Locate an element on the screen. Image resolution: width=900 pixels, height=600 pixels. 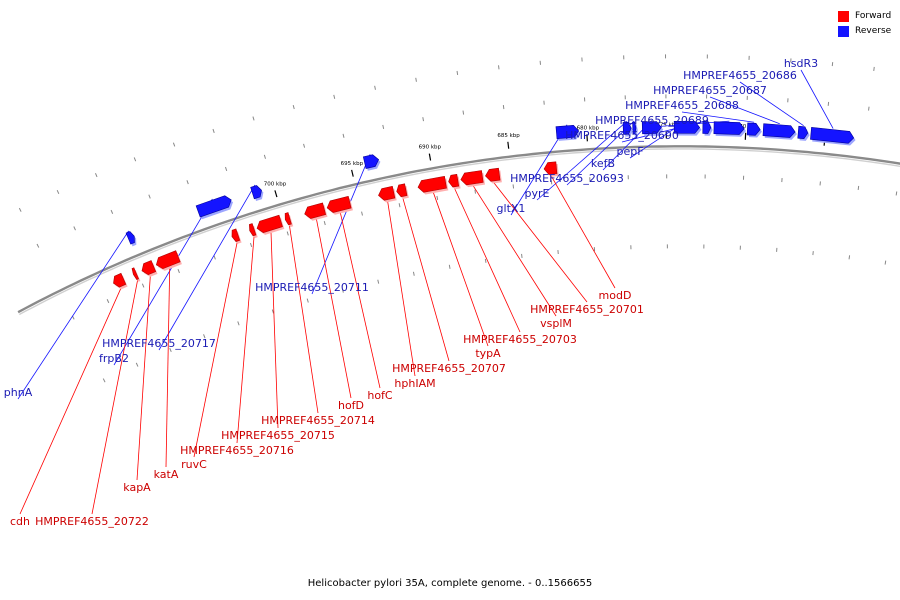
legend-item-forward: Forward is located at coordinates (864, 16).